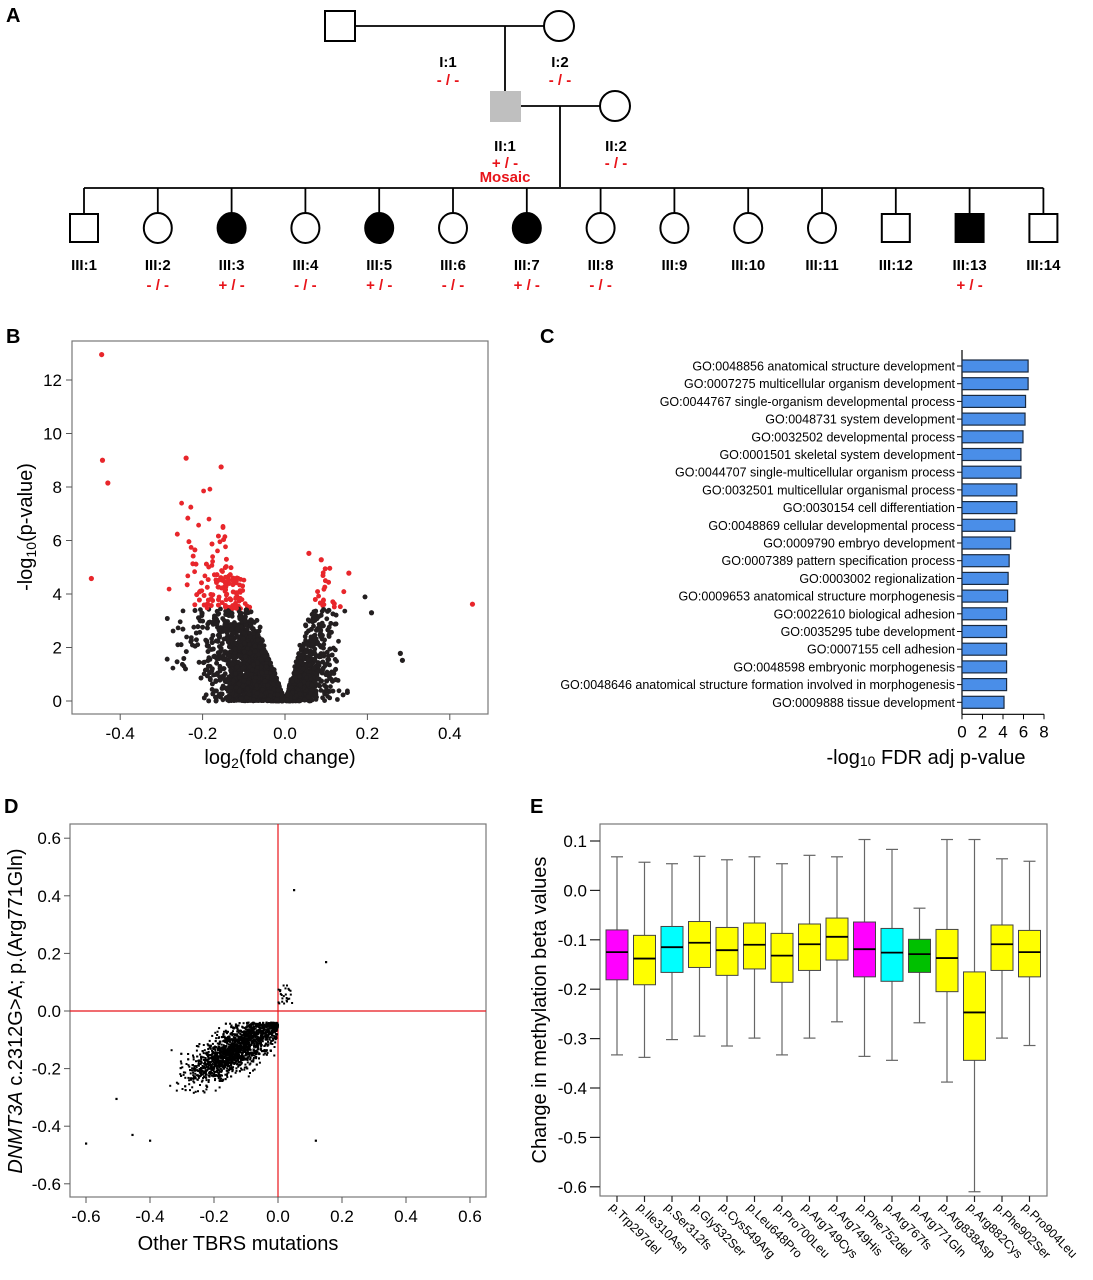 The width and height of the screenshot is (1093, 1280). What do you see at coordinates (450, 733) in the screenshot?
I see `x-tick-label: 0.4` at bounding box center [450, 733].